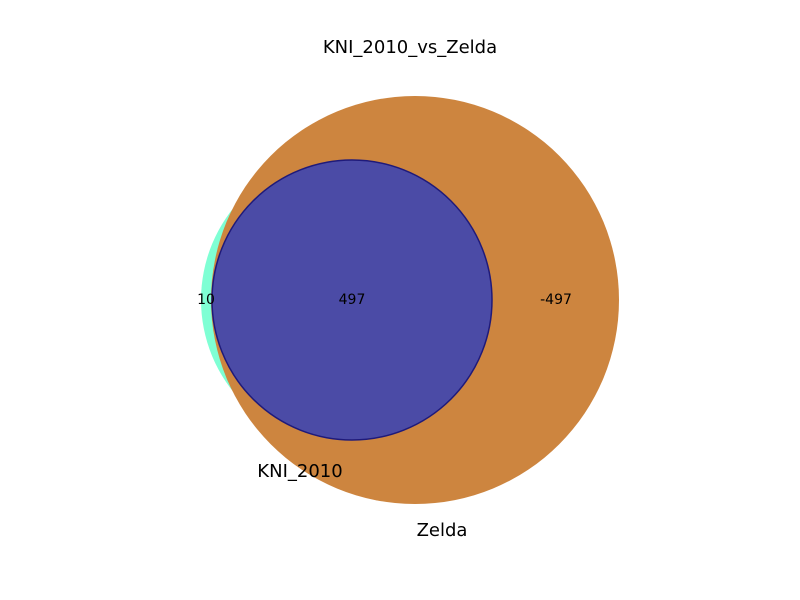  Describe the element at coordinates (556, 300) in the screenshot. I see `region-count-only-b: -497` at that location.